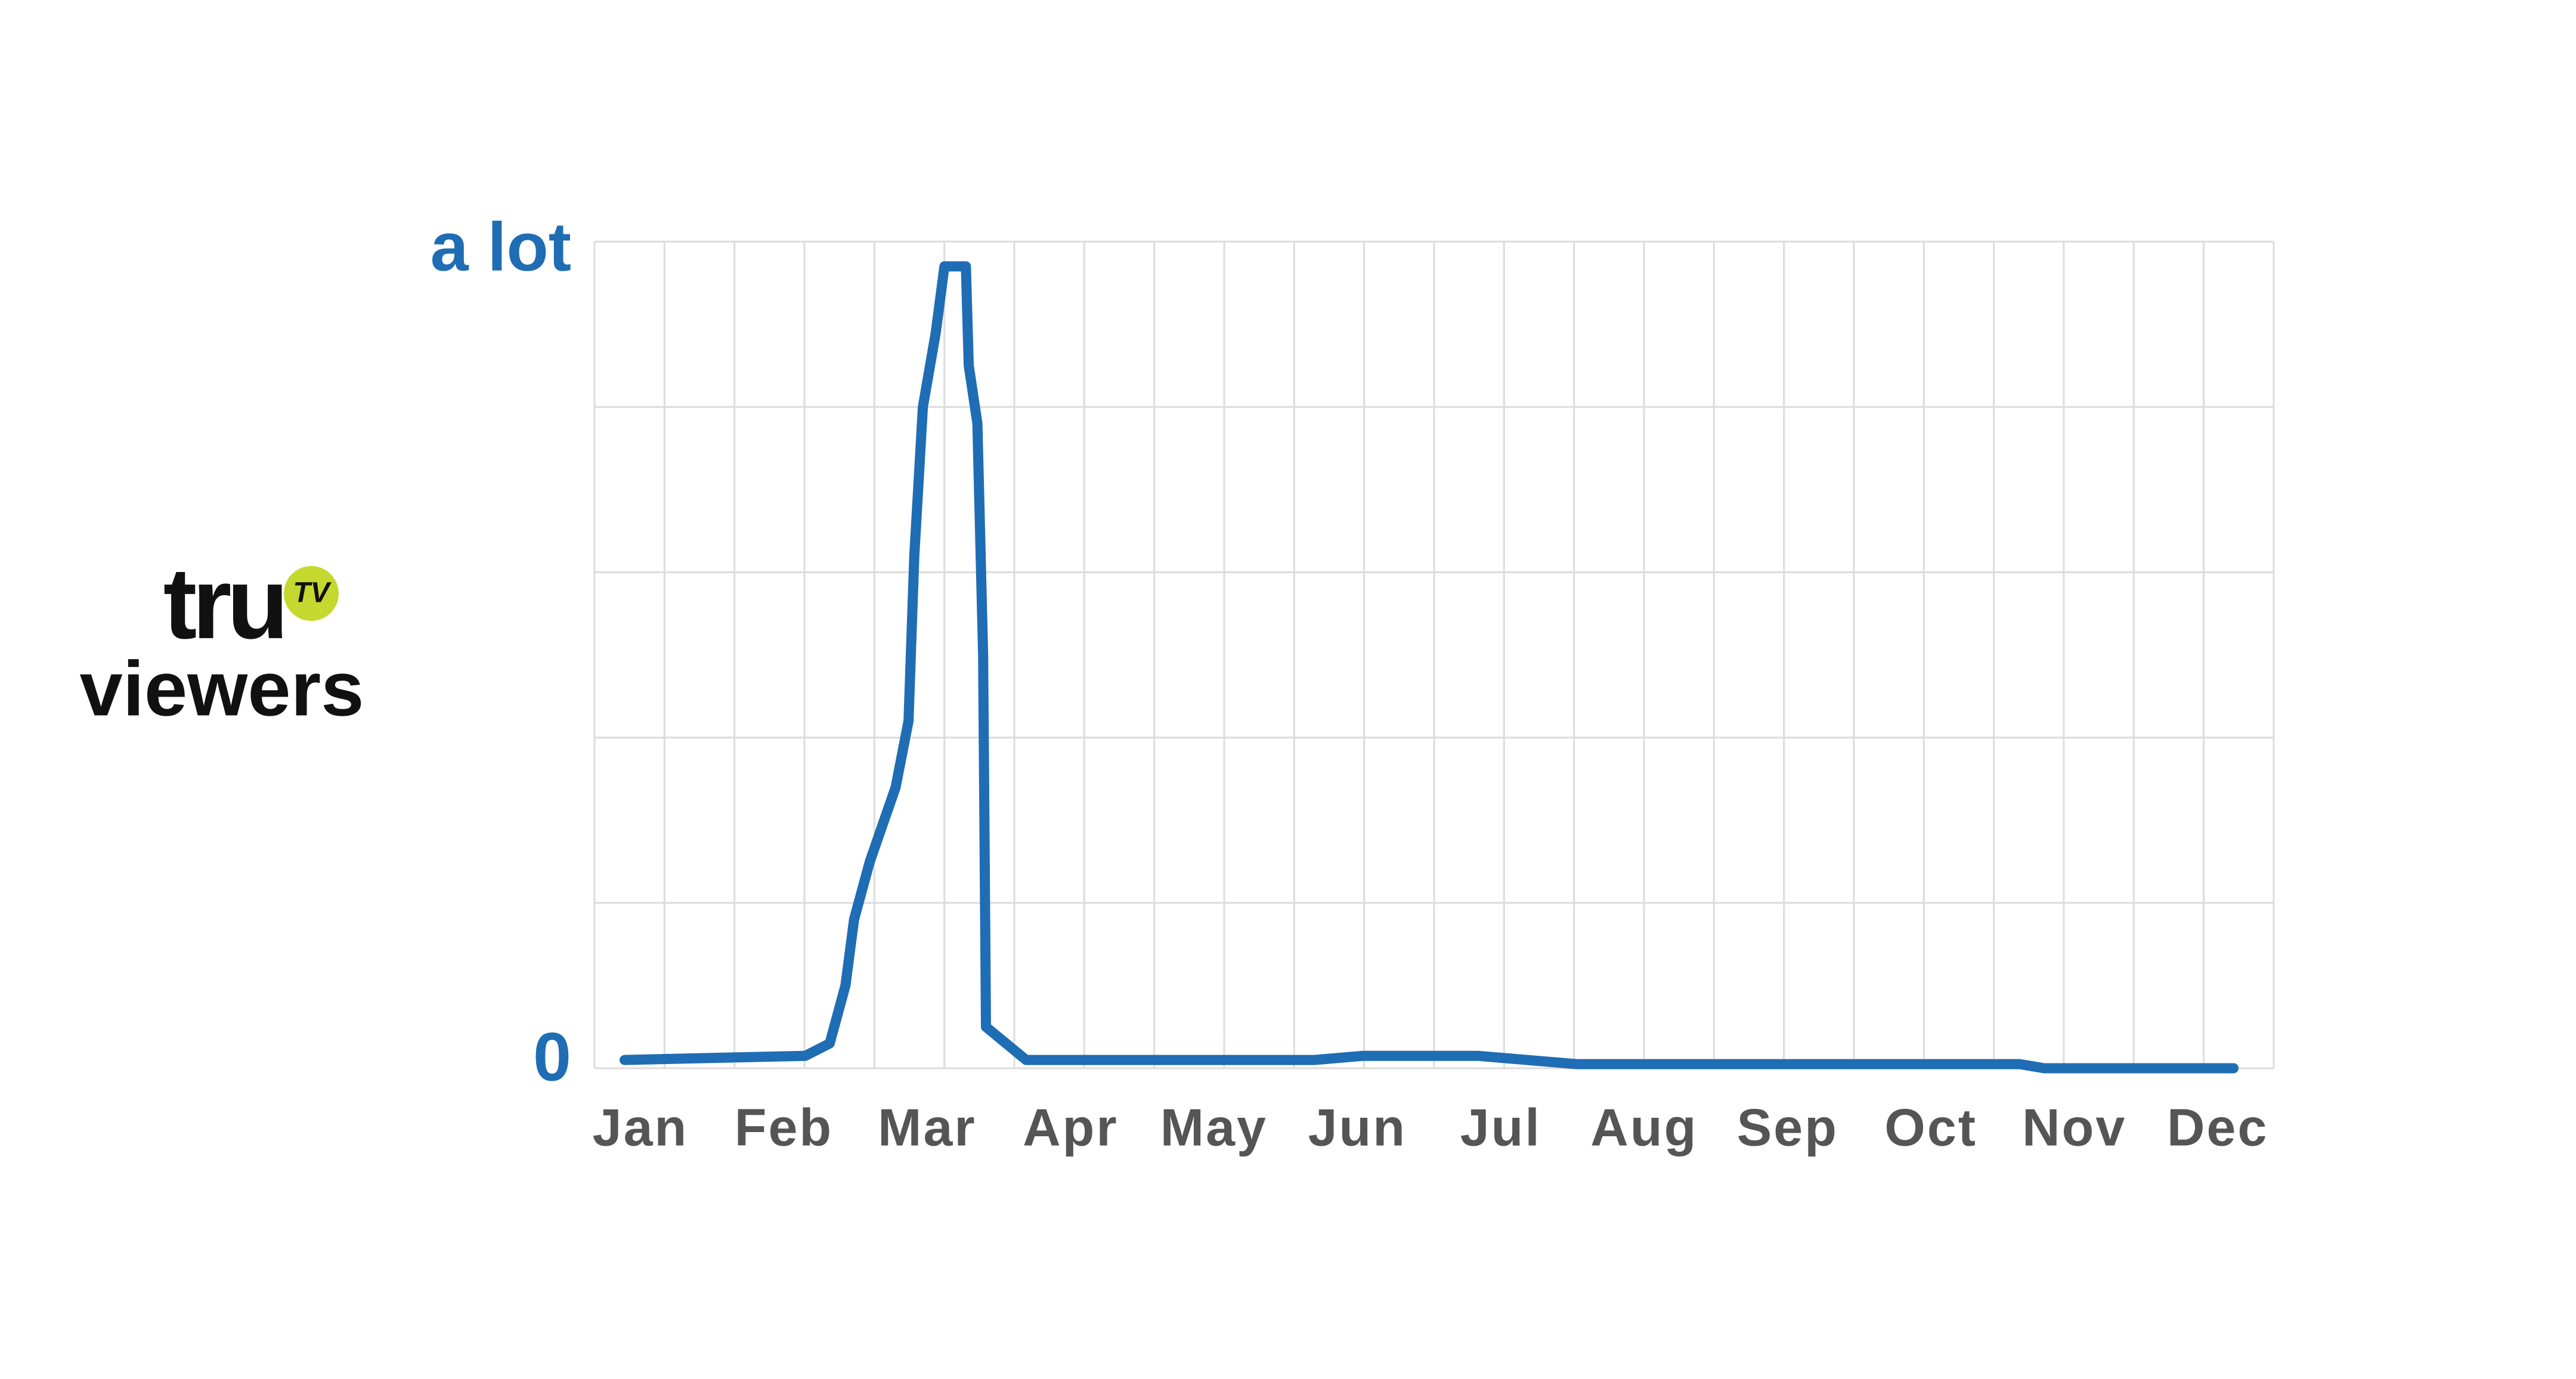  Describe the element at coordinates (1930, 1127) in the screenshot. I see `x-tick-label: Oct` at that location.